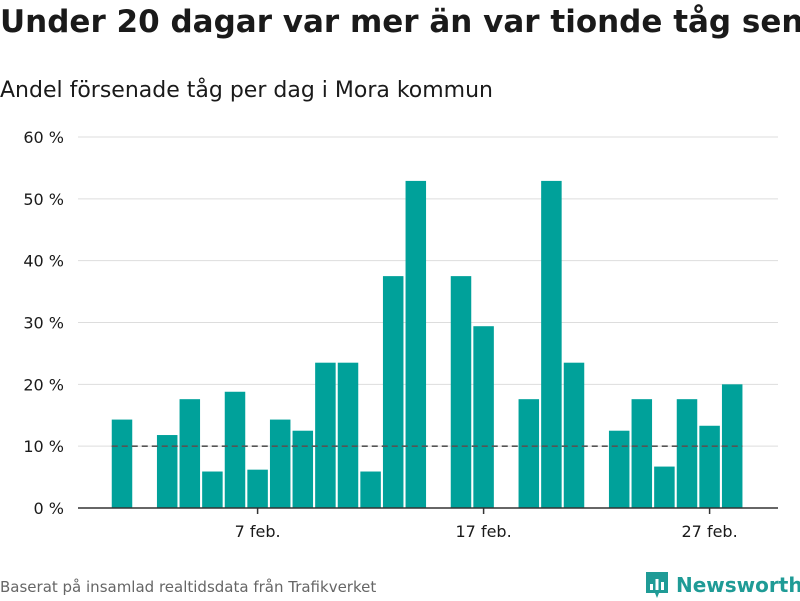 Image resolution: width=800 pixels, height=601 pixels. Describe the element at coordinates (657, 585) in the screenshot. I see `newsworthy-logo-icon` at that location.